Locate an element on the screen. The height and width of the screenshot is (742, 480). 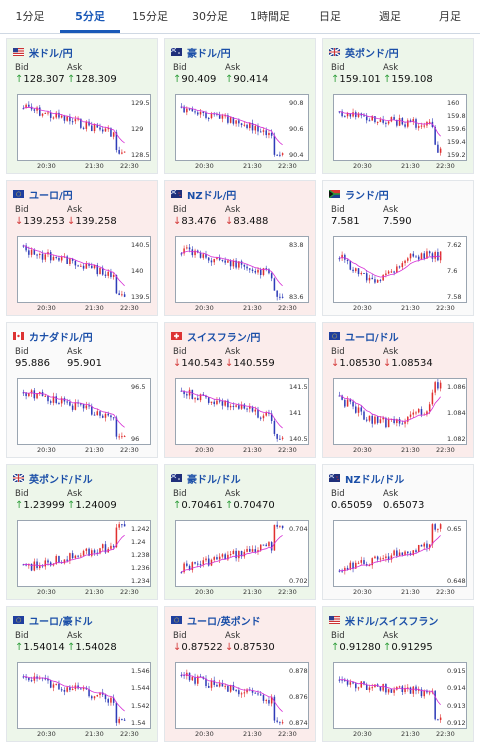
x-tick-label: 21:30 is located at coordinates (252, 166).